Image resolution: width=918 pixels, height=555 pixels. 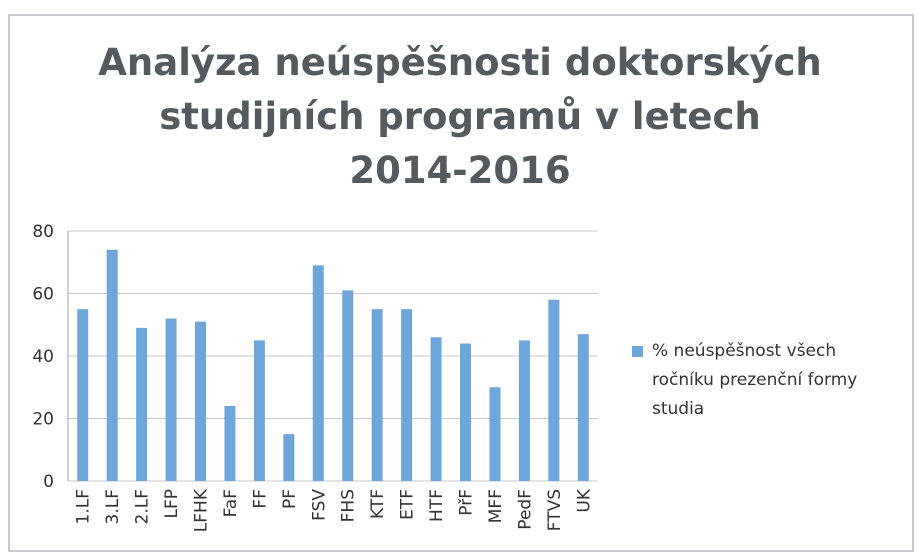 What do you see at coordinates (349, 505) in the screenshot?
I see `x-tick-label: FHS` at bounding box center [349, 505].